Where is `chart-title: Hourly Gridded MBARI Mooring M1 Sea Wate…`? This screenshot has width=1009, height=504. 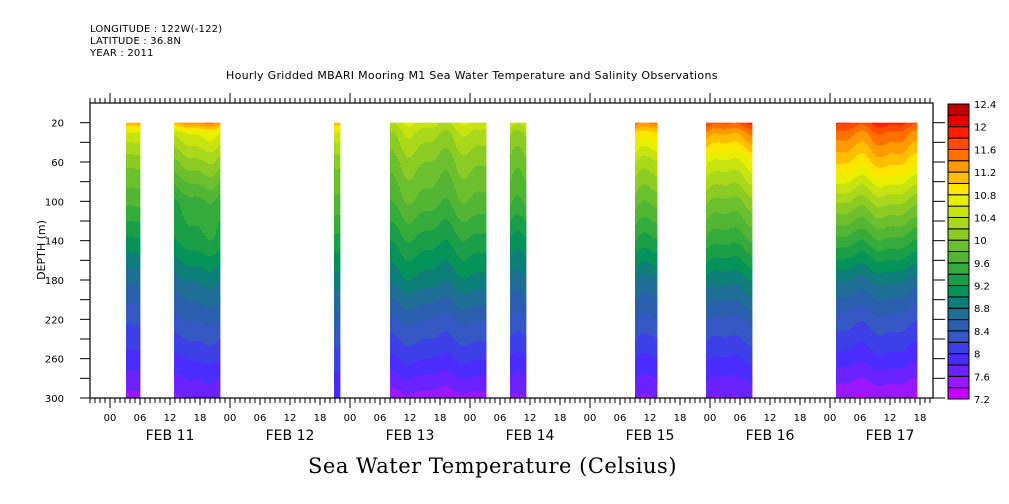
chart-title: Hourly Gridded MBARI Mooring M1 Sea Wate… is located at coordinates (472, 75).